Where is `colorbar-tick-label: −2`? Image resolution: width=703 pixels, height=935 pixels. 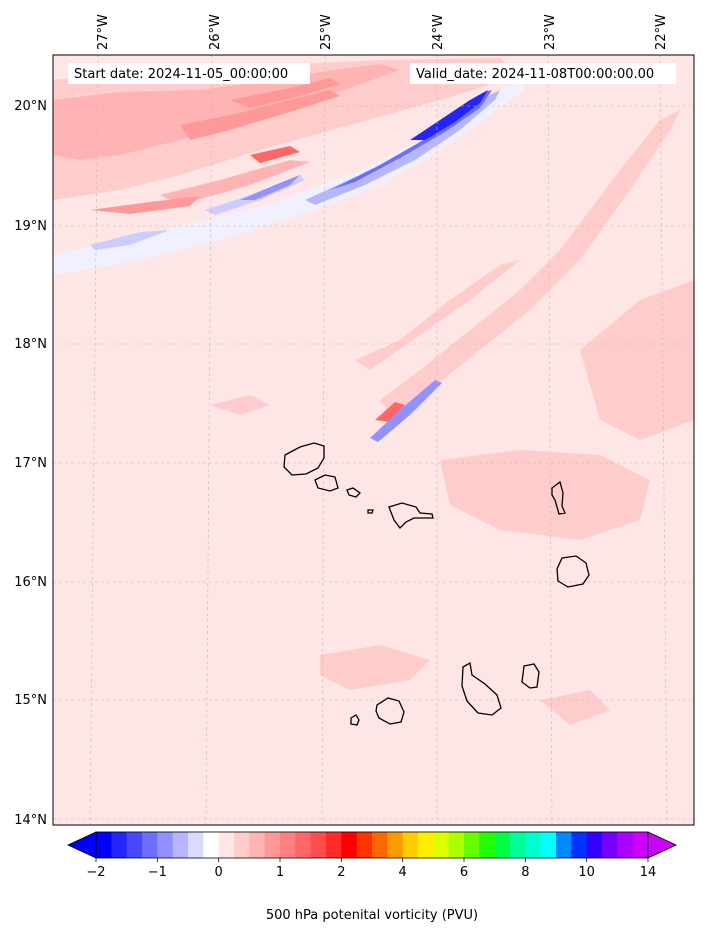 colorbar-tick-label: −2 is located at coordinates (95, 872).